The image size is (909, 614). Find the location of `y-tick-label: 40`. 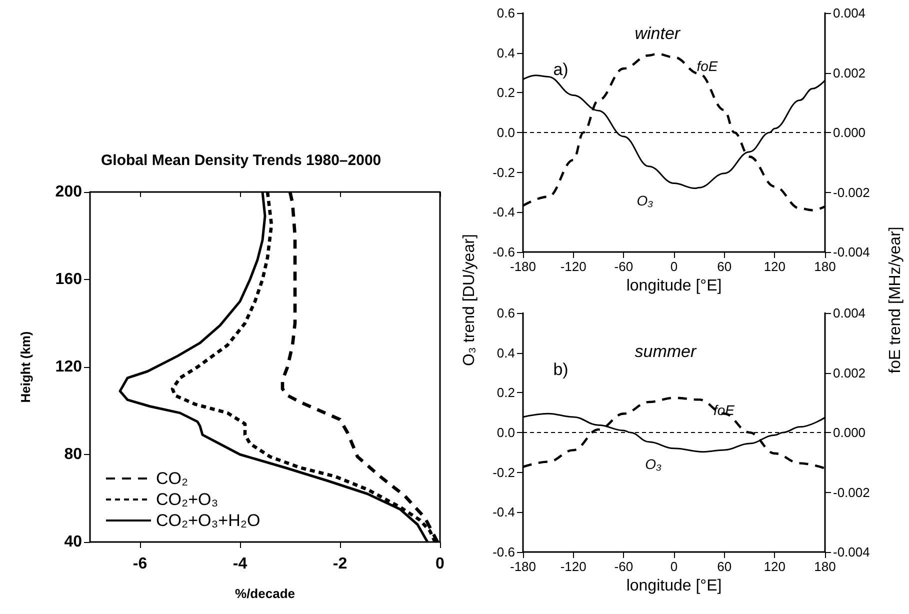

y-tick-label: 40 is located at coordinates (73, 542).